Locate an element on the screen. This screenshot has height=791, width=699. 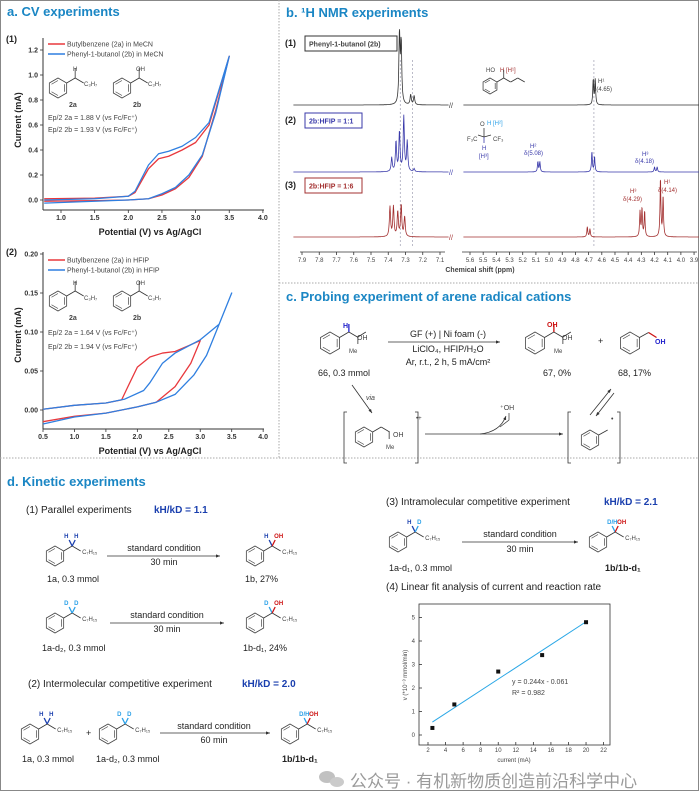
curved-arrow is located at coordinates (493, 425).